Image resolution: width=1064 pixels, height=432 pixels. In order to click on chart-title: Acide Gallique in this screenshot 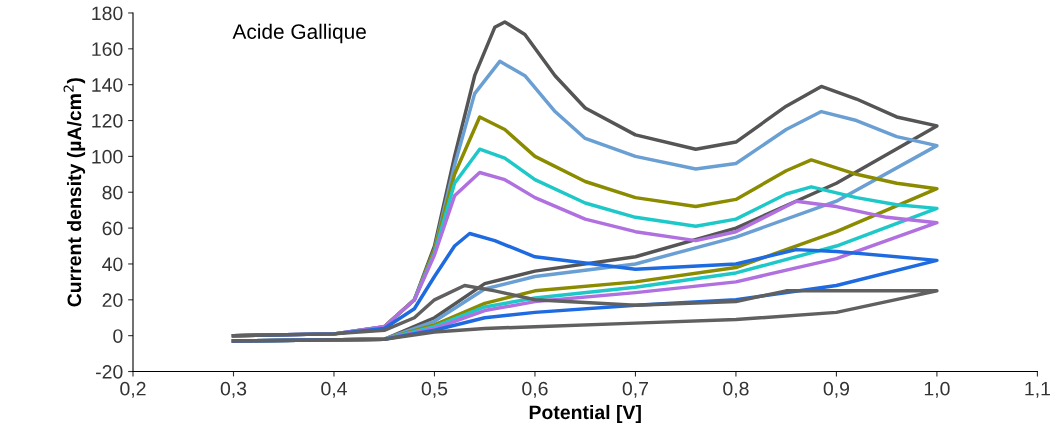, I will do `click(299, 33)`.